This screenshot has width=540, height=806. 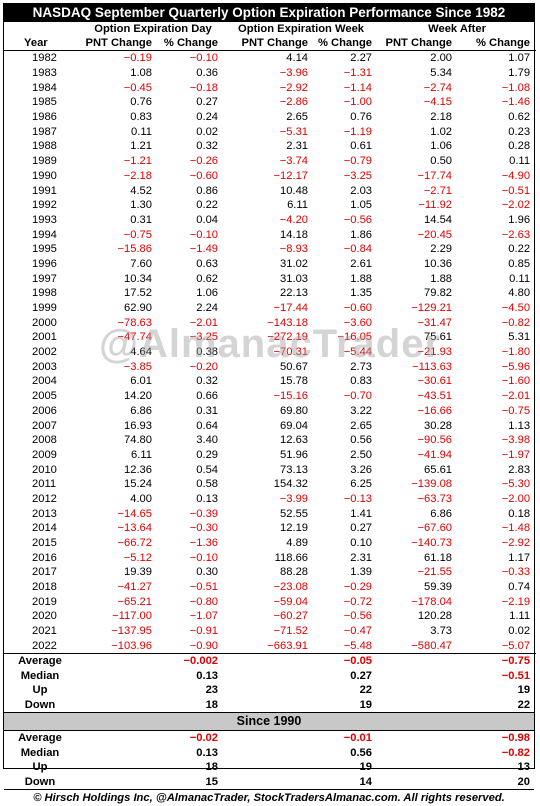 I want to click on week-pct-cell: −16.05, so click(x=355, y=337).